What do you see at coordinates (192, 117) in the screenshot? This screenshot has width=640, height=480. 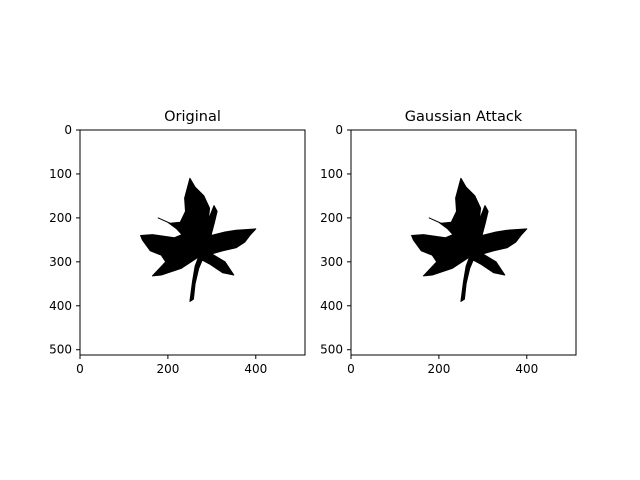 I see `subplot-title: Original` at bounding box center [192, 117].